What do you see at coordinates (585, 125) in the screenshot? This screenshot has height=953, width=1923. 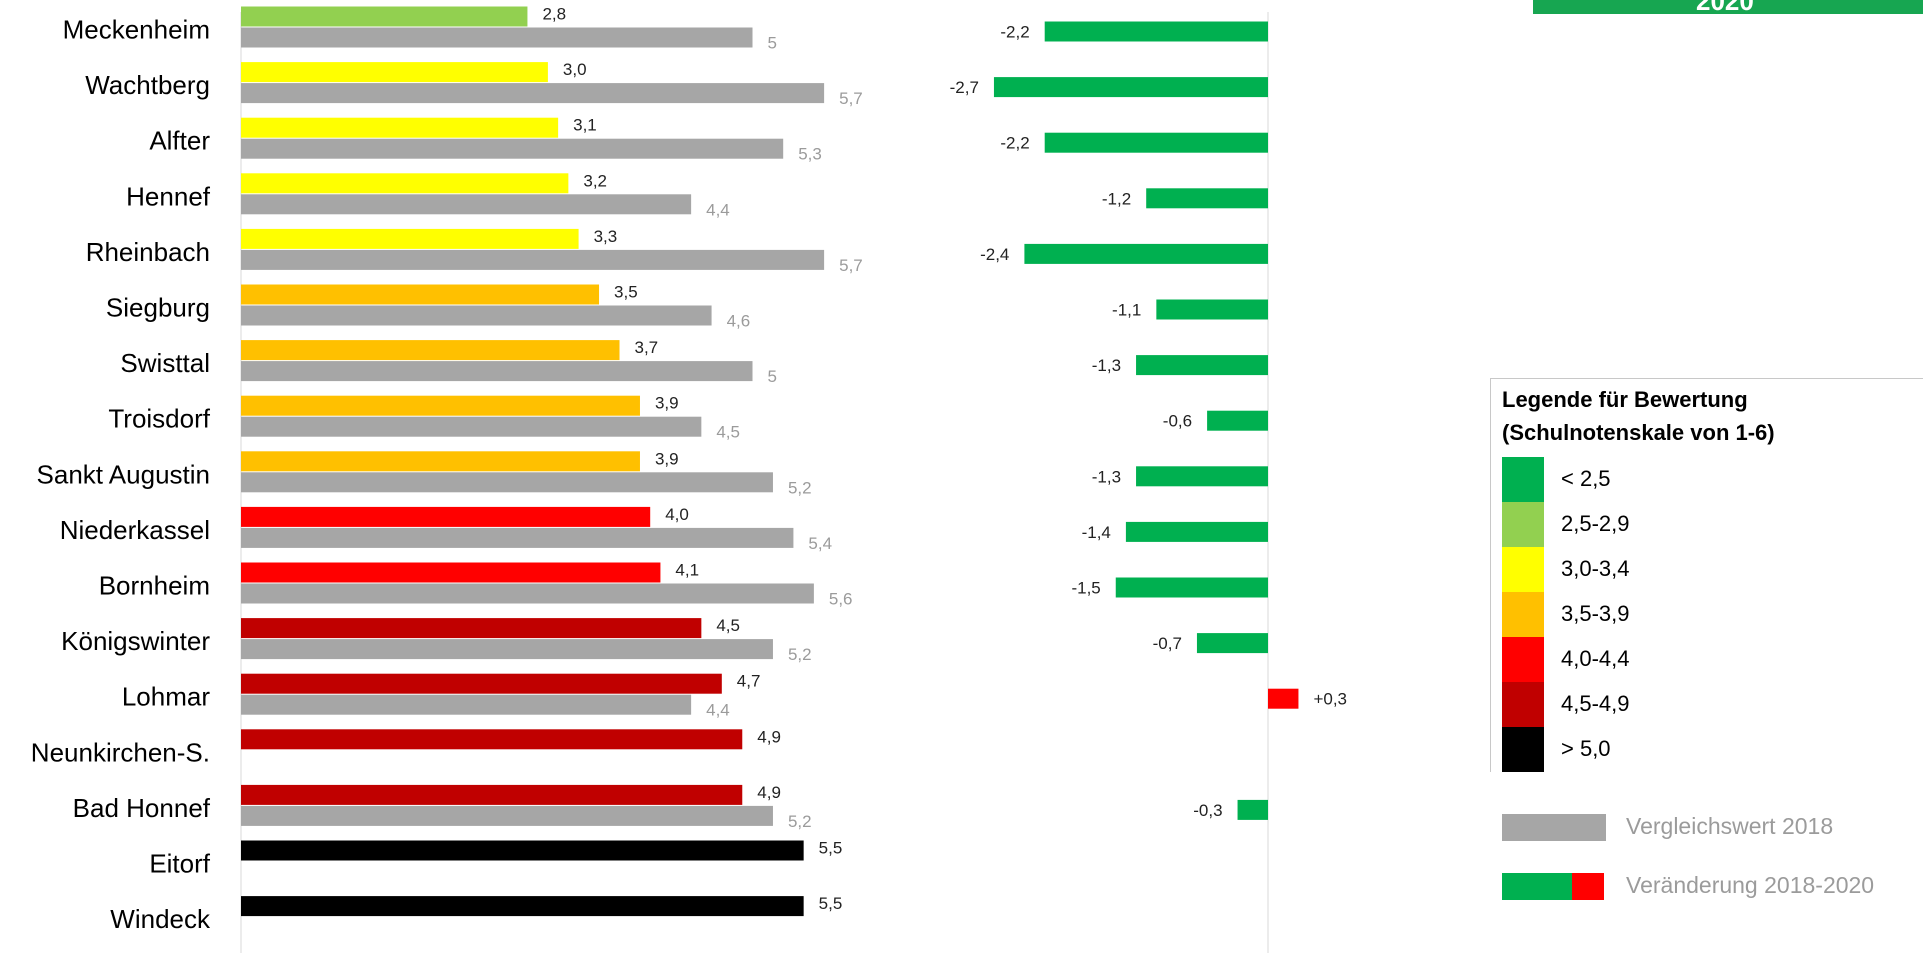 I see `bar-2020-label: 3,1` at bounding box center [585, 125].